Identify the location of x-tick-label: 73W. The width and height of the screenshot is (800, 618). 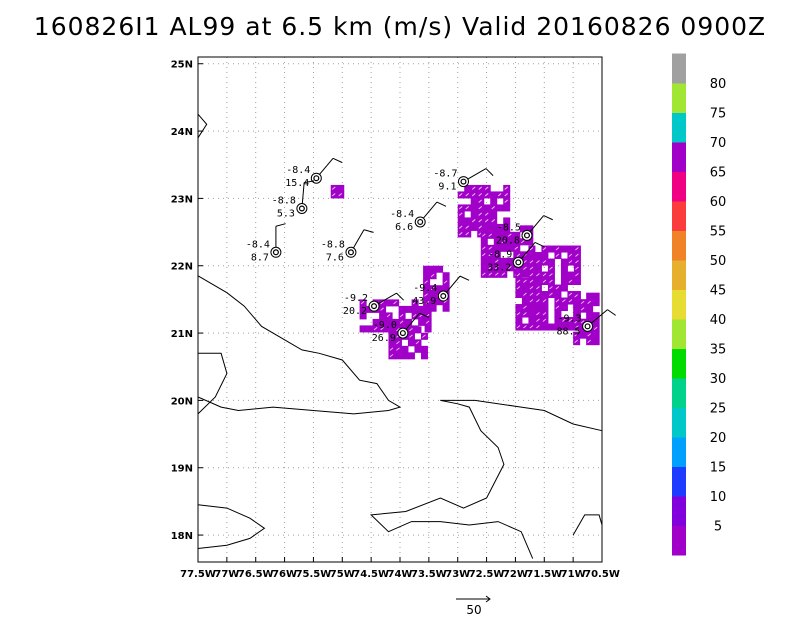
(457, 574).